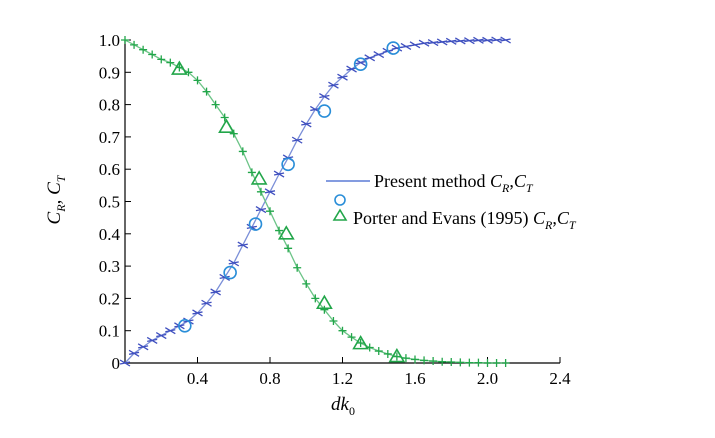 The width and height of the screenshot is (715, 438). I want to click on y-tick-label: 0.8, so click(109, 105).